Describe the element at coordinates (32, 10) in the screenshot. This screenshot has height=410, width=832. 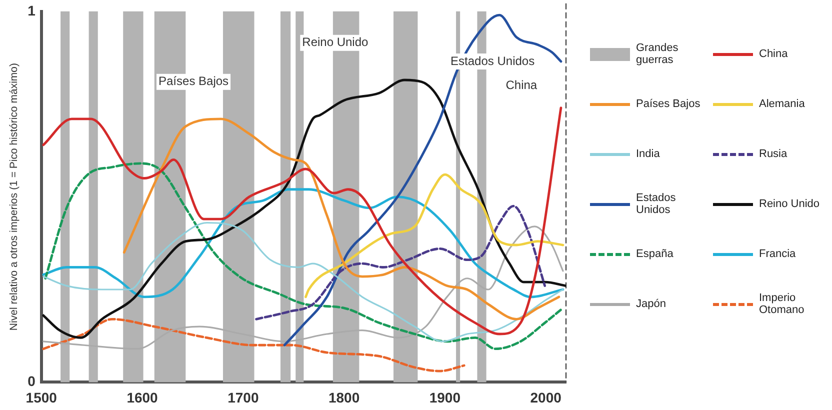
I see `y-tick-label: 1` at that location.